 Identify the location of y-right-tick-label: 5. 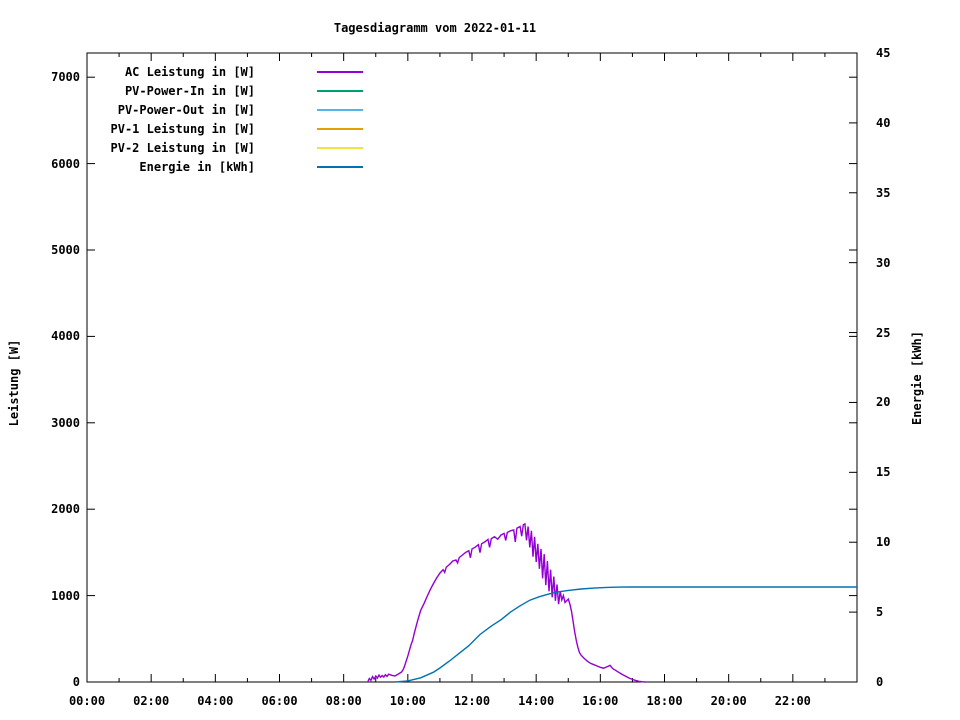
(880, 612).